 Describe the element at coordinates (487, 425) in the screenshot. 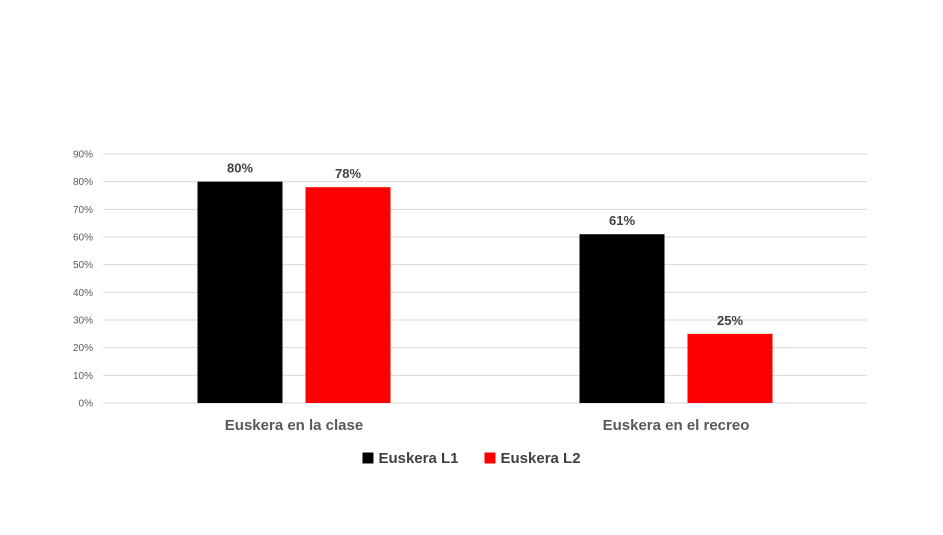

I see `category-labels: Euskera en la clase Euskera en el recreo` at that location.